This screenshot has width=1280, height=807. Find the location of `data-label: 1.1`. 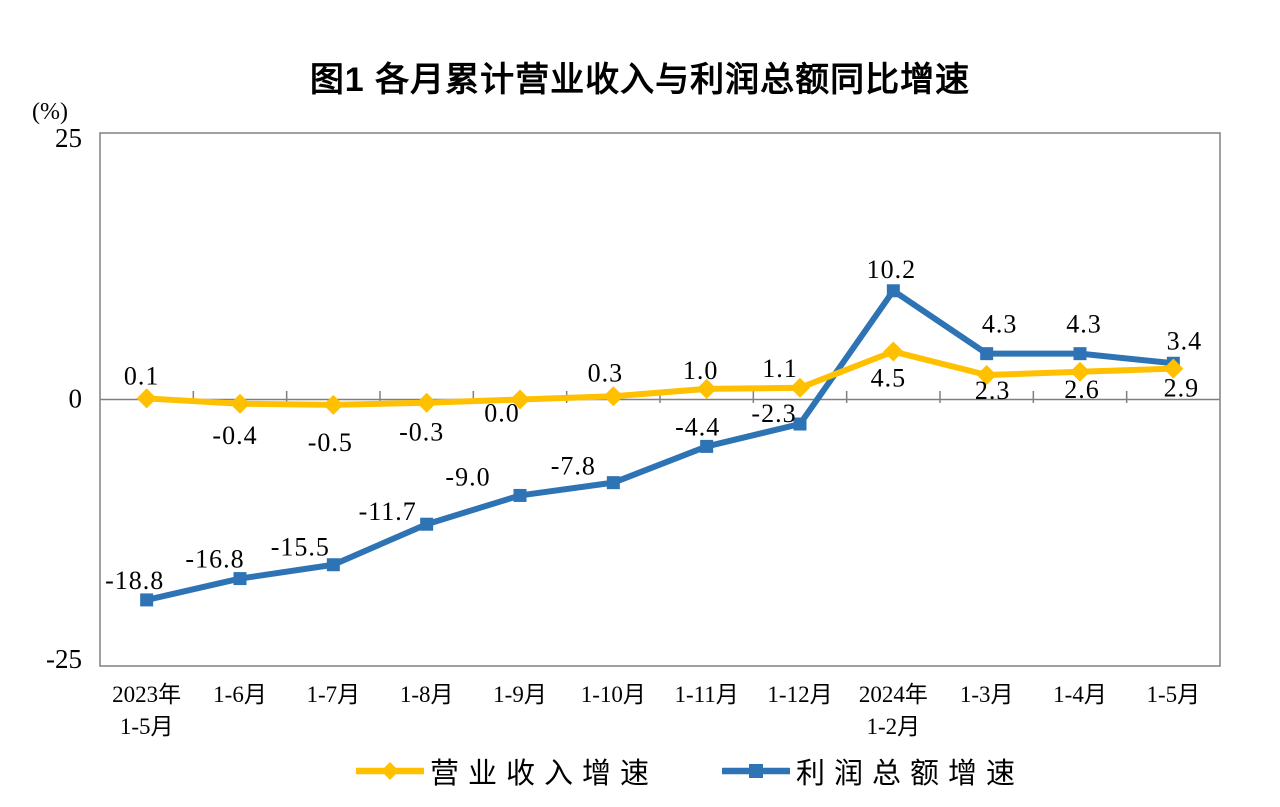

data-label: 1.1 is located at coordinates (780, 368).